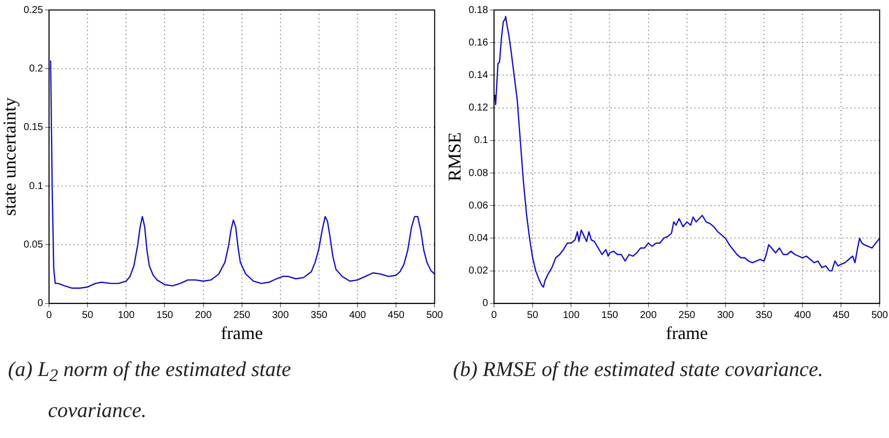 The height and width of the screenshot is (438, 889). What do you see at coordinates (34, 244) in the screenshot?
I see `y-tick-label: 0.05` at bounding box center [34, 244].